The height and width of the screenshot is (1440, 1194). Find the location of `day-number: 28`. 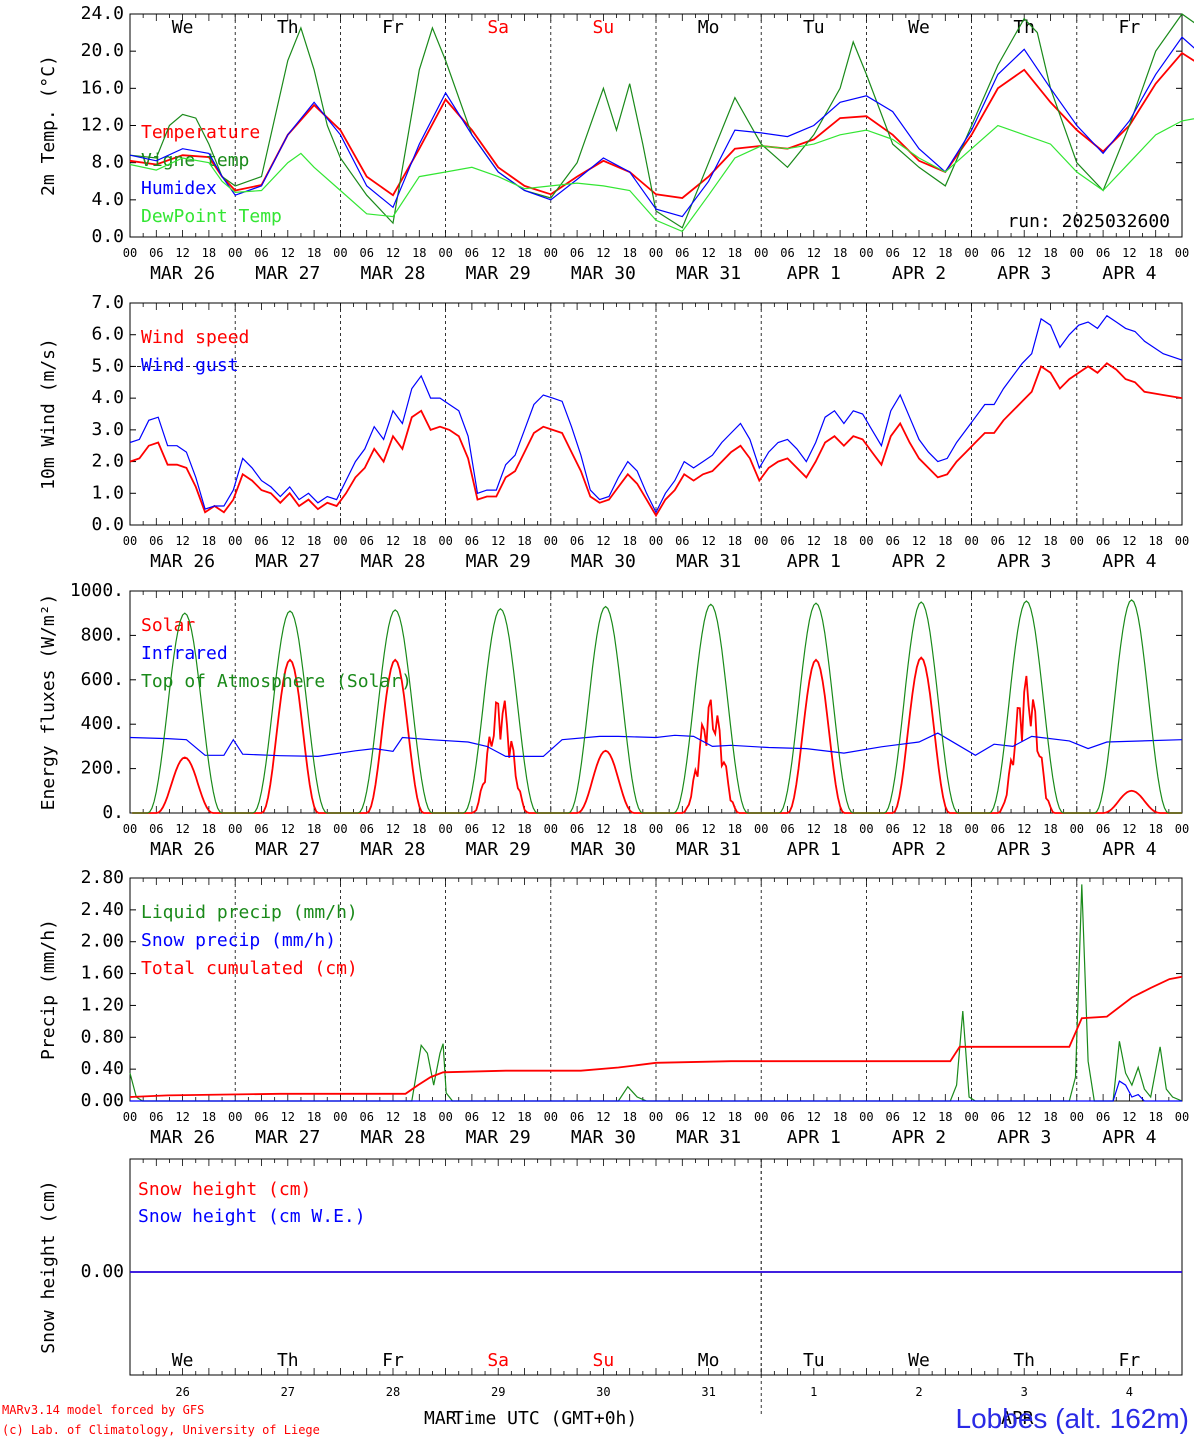

day-number: 28 is located at coordinates (393, 1392).